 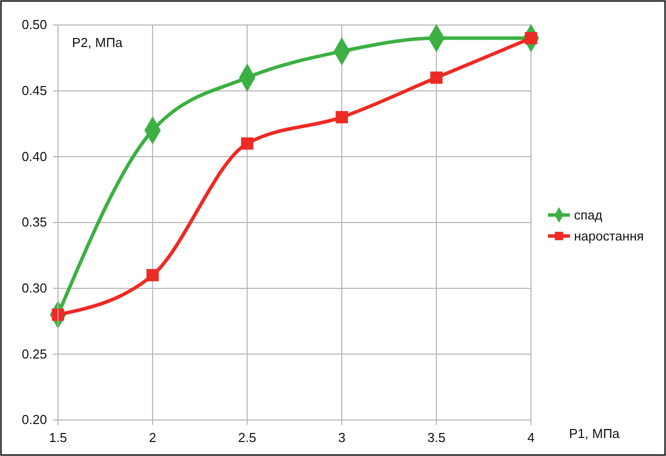 I want to click on y-tick-label: 0.40, so click(x=34, y=156).